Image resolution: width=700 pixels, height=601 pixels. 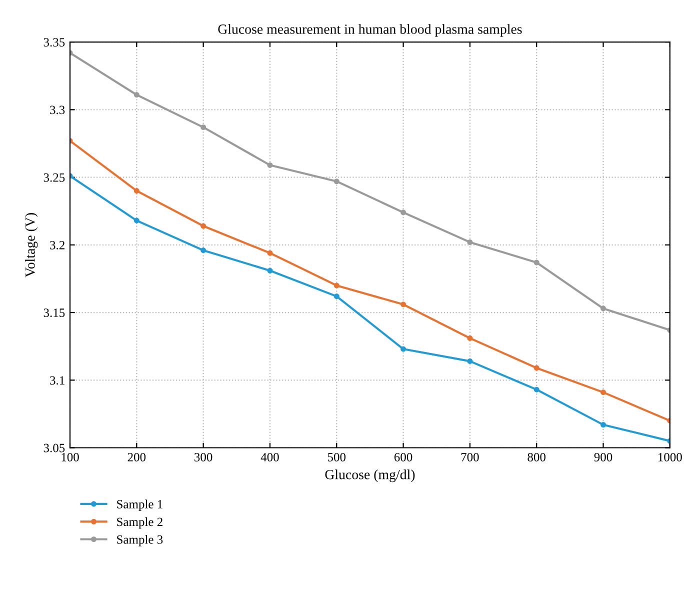 I want to click on y-axis-title: Voltage (V), so click(x=31, y=245).